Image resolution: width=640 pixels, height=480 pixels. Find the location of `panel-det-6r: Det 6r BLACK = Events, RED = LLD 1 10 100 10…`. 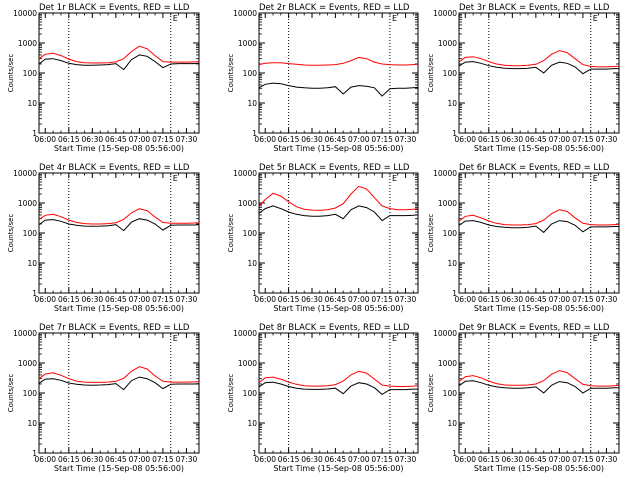

panel-det-6r: Det 6r BLACK = Events, RED = LLD 1 10 100 10… is located at coordinates (523, 238).